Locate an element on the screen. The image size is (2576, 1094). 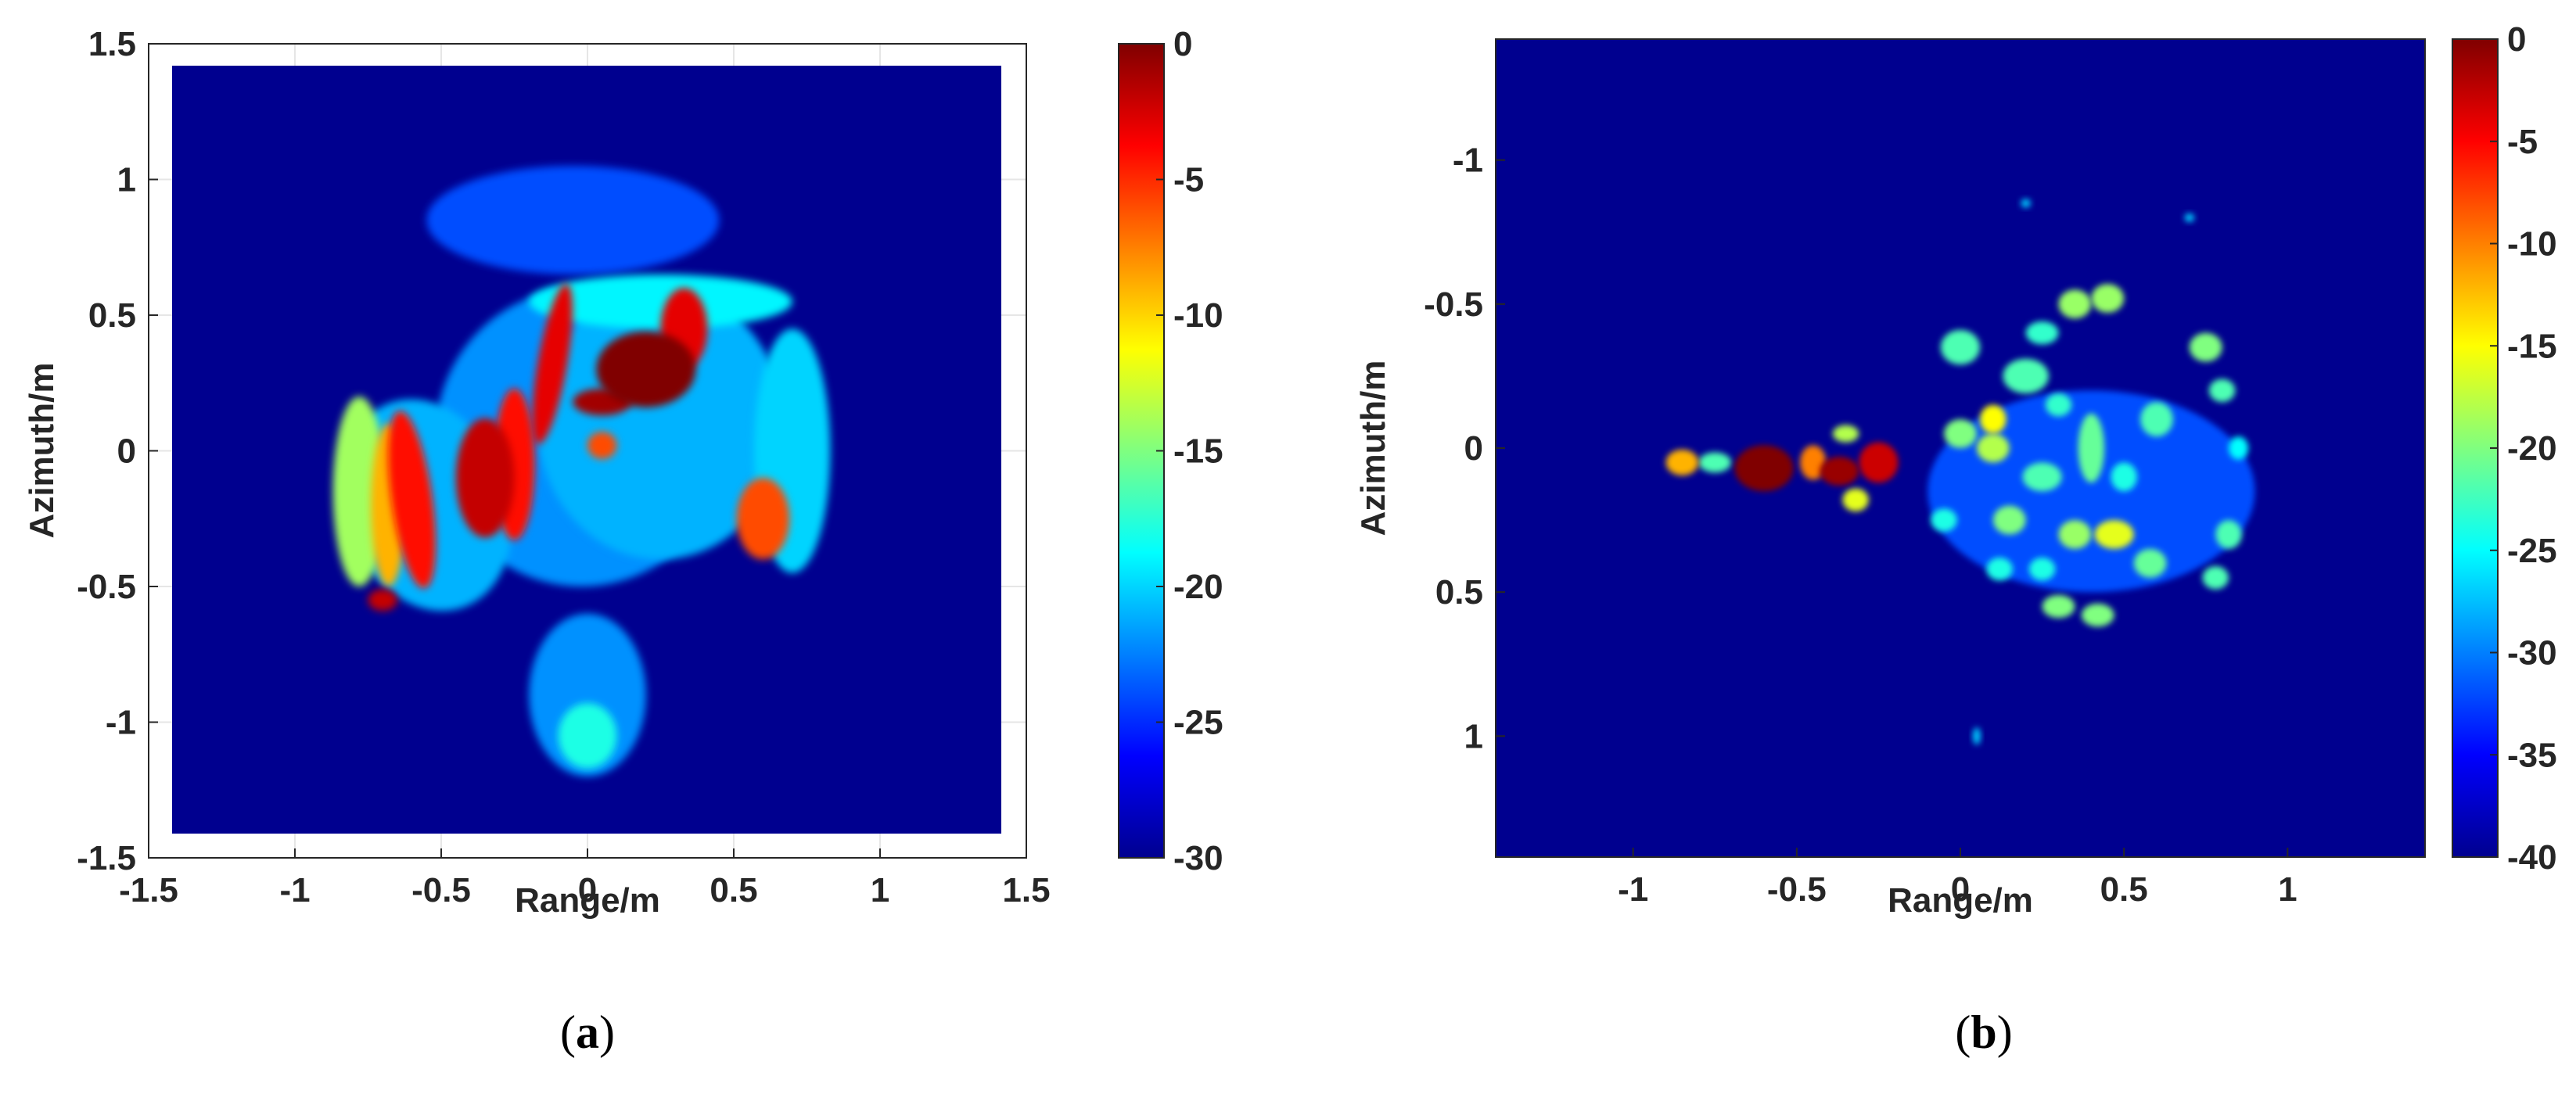
y-tick-label-4: -0.5 is located at coordinates (106, 587).